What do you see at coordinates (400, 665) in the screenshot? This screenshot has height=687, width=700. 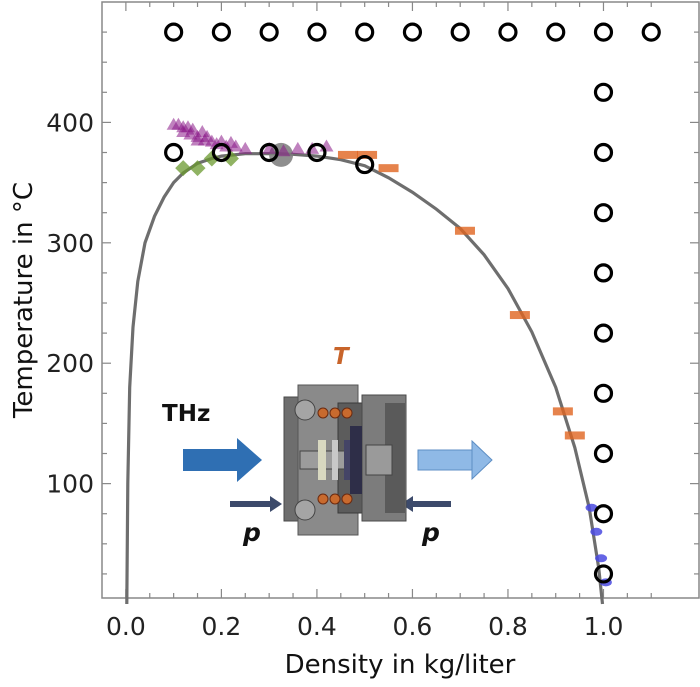 I see `x-axis-title: Density in kg/liter` at bounding box center [400, 665].